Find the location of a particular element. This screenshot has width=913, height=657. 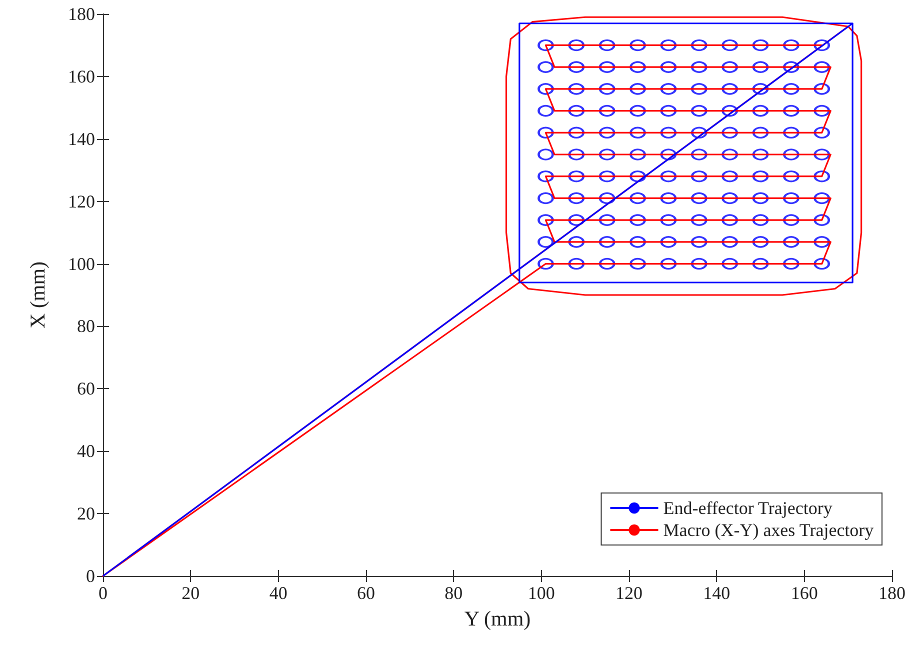

y-tick-label: 180 is located at coordinates (81, 14).